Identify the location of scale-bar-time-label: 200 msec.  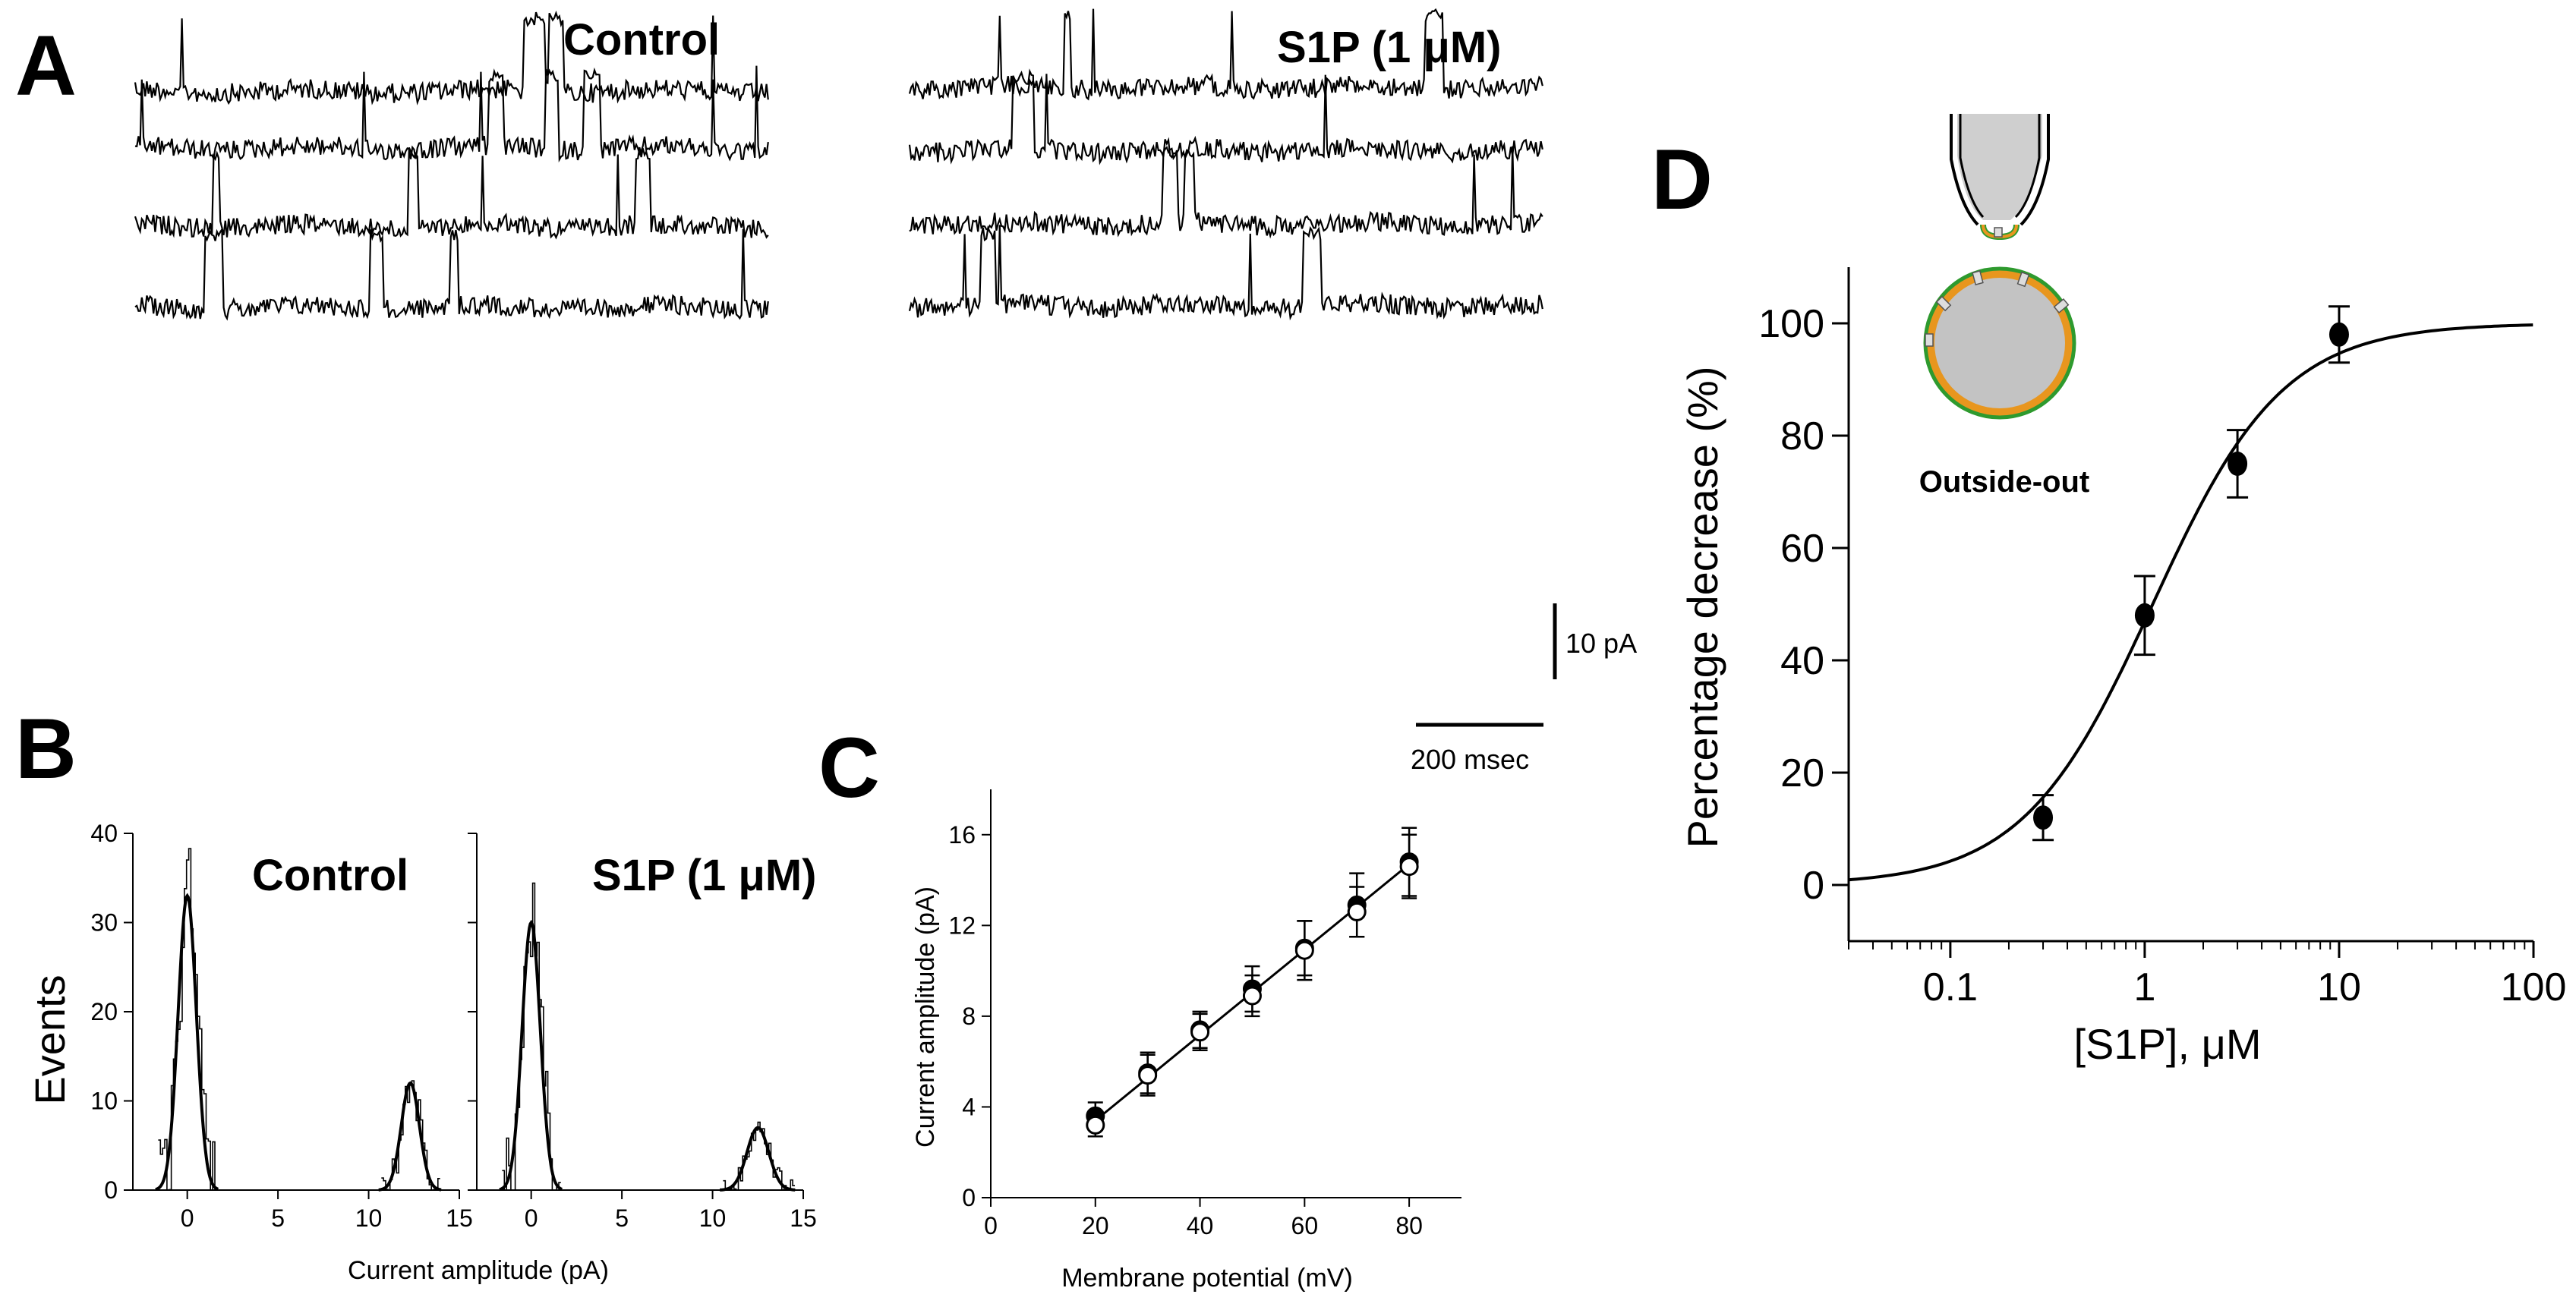
(1470, 759).